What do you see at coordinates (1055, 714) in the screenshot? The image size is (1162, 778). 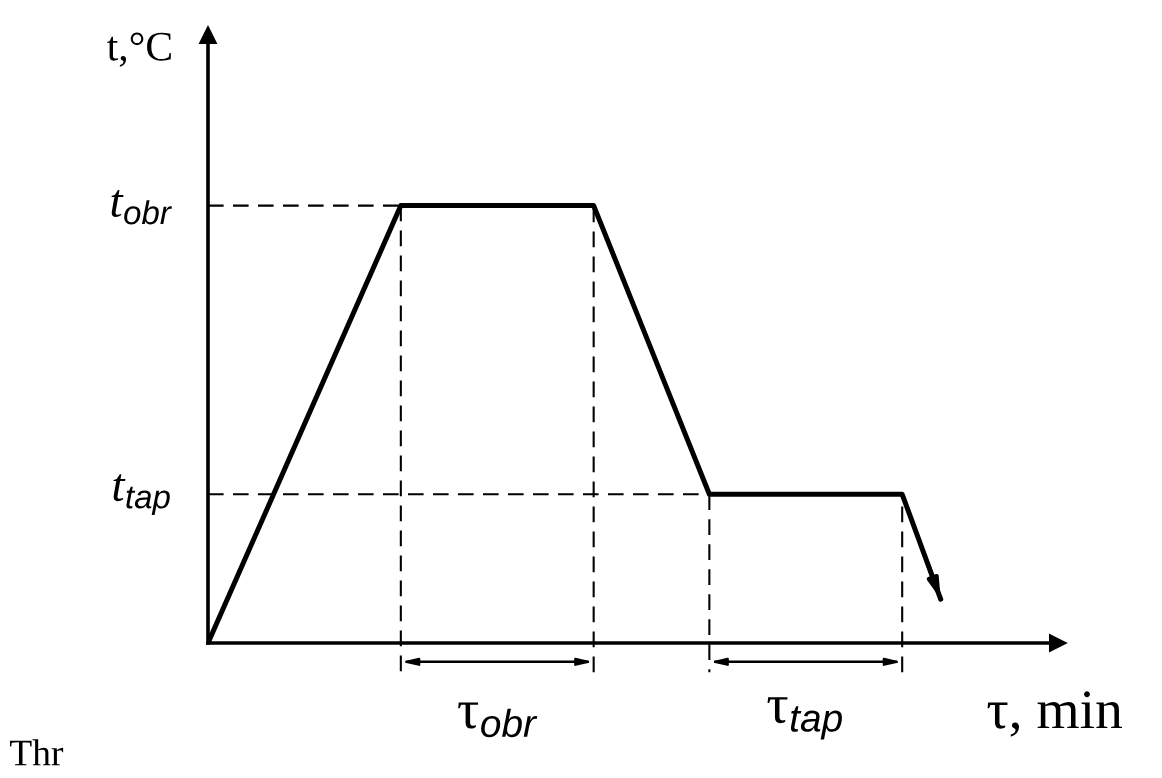 I see `x-axis-title: τ, min` at bounding box center [1055, 714].